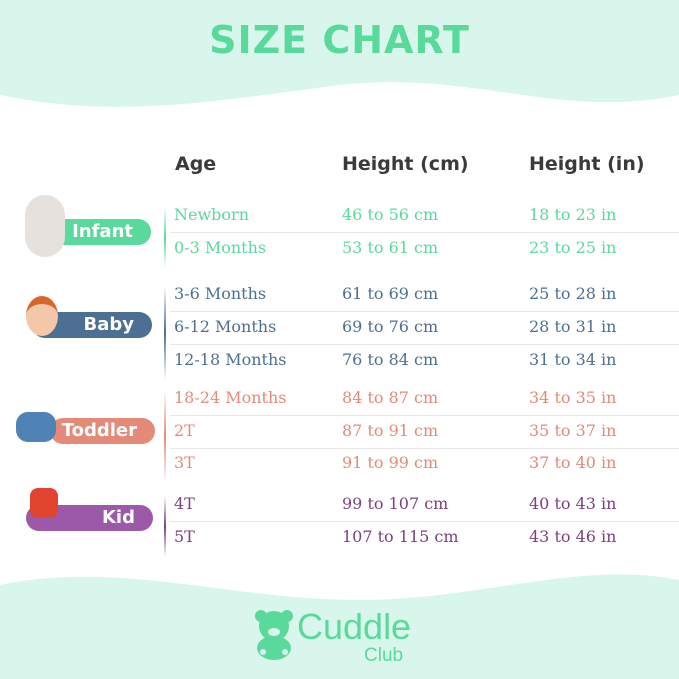 This screenshot has width=679, height=679. I want to click on page-title: SIZE CHART, so click(339, 40).